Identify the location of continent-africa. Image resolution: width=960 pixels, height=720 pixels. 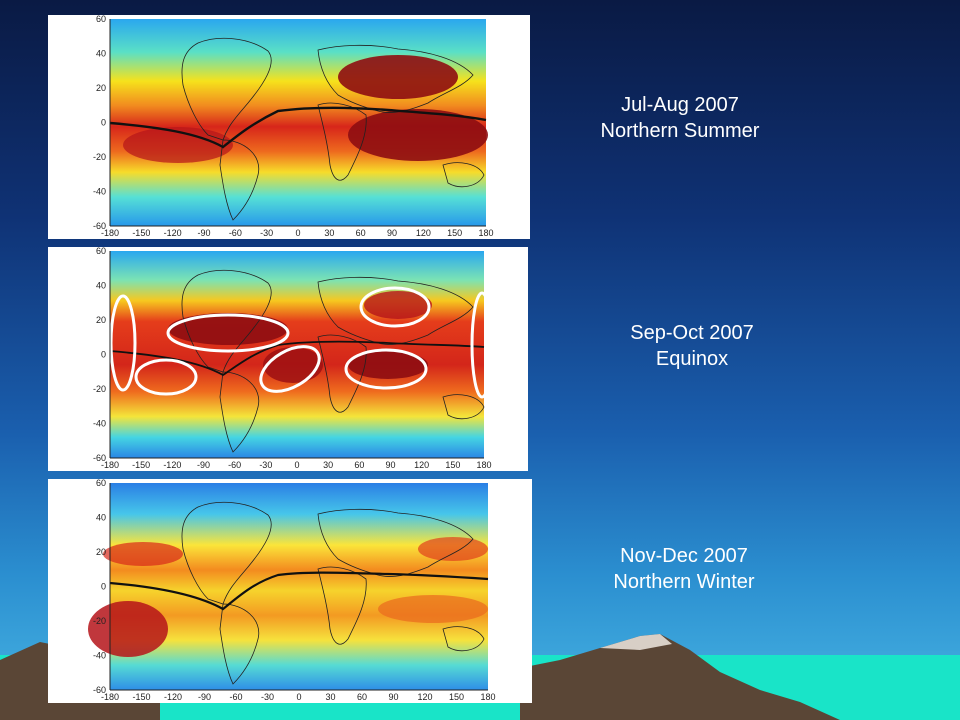
(342, 373).